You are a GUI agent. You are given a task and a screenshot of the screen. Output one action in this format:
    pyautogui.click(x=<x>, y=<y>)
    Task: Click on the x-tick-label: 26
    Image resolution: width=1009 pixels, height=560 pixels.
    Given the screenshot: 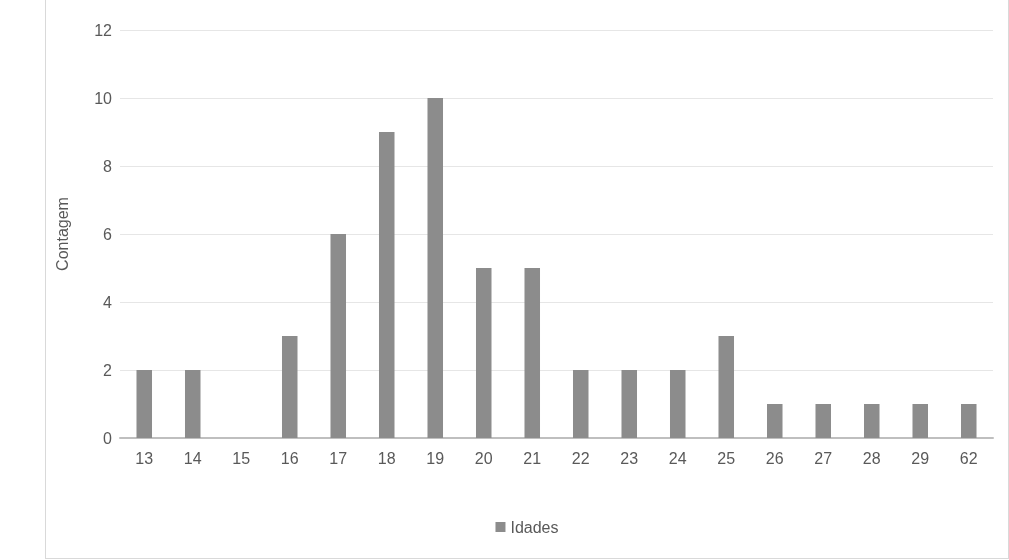 What is the action you would take?
    pyautogui.click(x=774, y=458)
    